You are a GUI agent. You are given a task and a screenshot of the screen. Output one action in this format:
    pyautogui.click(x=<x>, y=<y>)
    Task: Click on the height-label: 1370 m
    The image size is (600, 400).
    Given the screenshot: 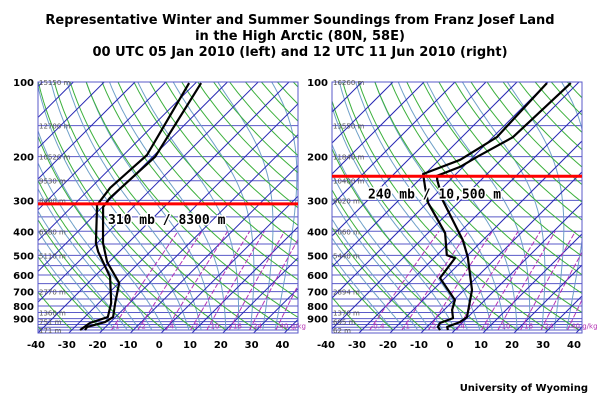 What is the action you would take?
    pyautogui.click(x=346, y=313)
    